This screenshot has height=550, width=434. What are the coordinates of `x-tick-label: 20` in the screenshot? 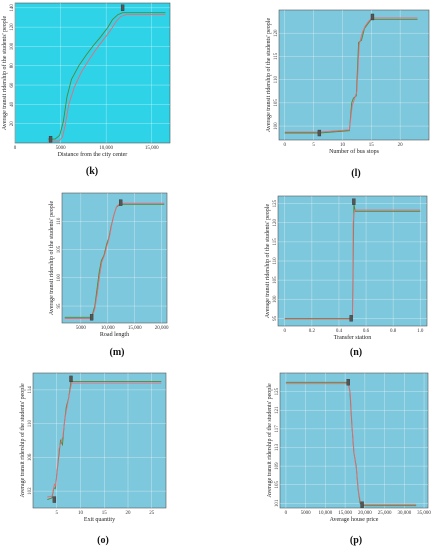 It's located at (129, 513).